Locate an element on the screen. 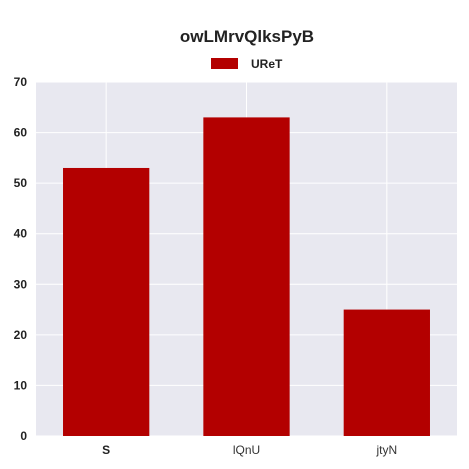 The width and height of the screenshot is (469, 469). bar-lqnu is located at coordinates (246, 277).